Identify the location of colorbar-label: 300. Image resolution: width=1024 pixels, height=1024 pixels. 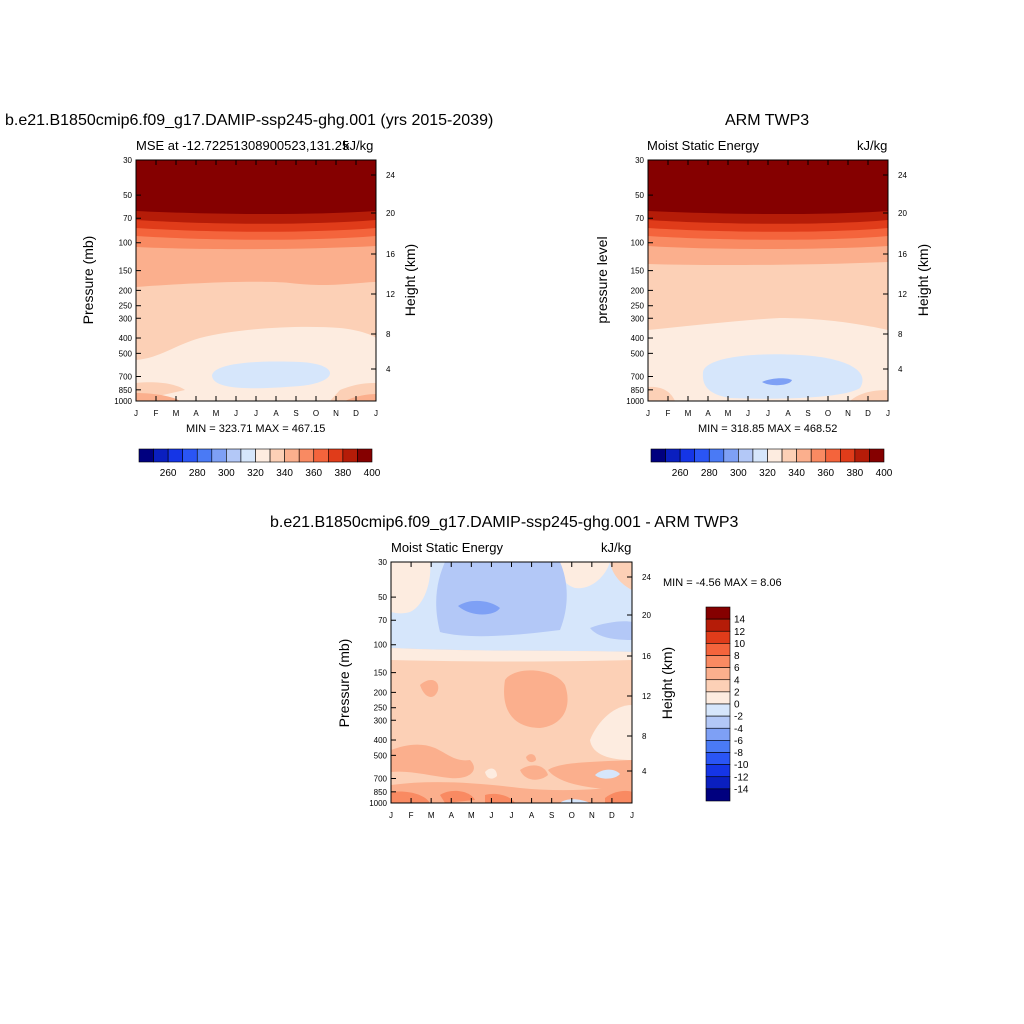
(226, 473).